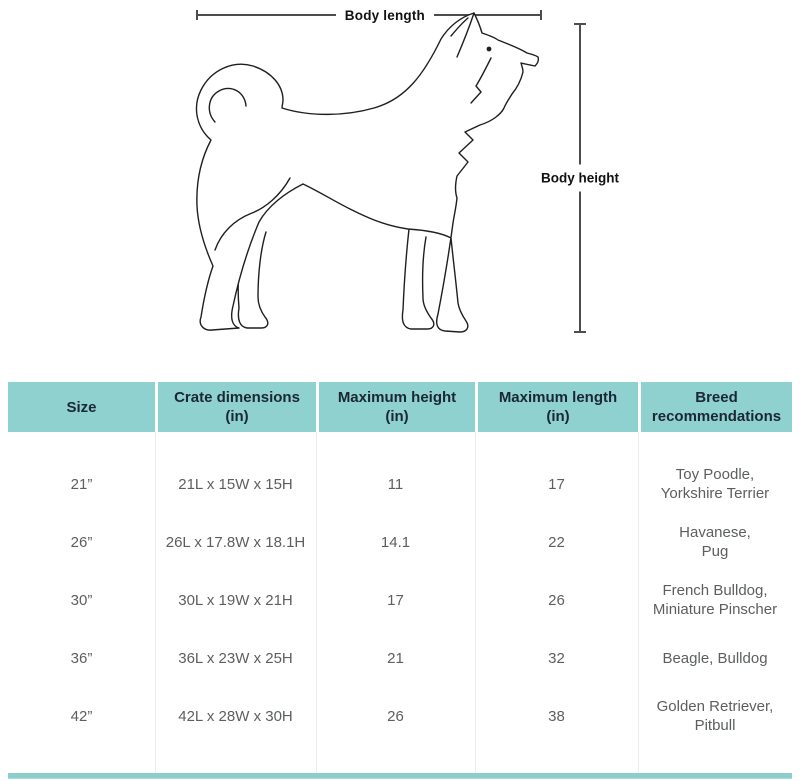 The width and height of the screenshot is (800, 781). I want to click on cell-size: 21”, so click(81, 484).